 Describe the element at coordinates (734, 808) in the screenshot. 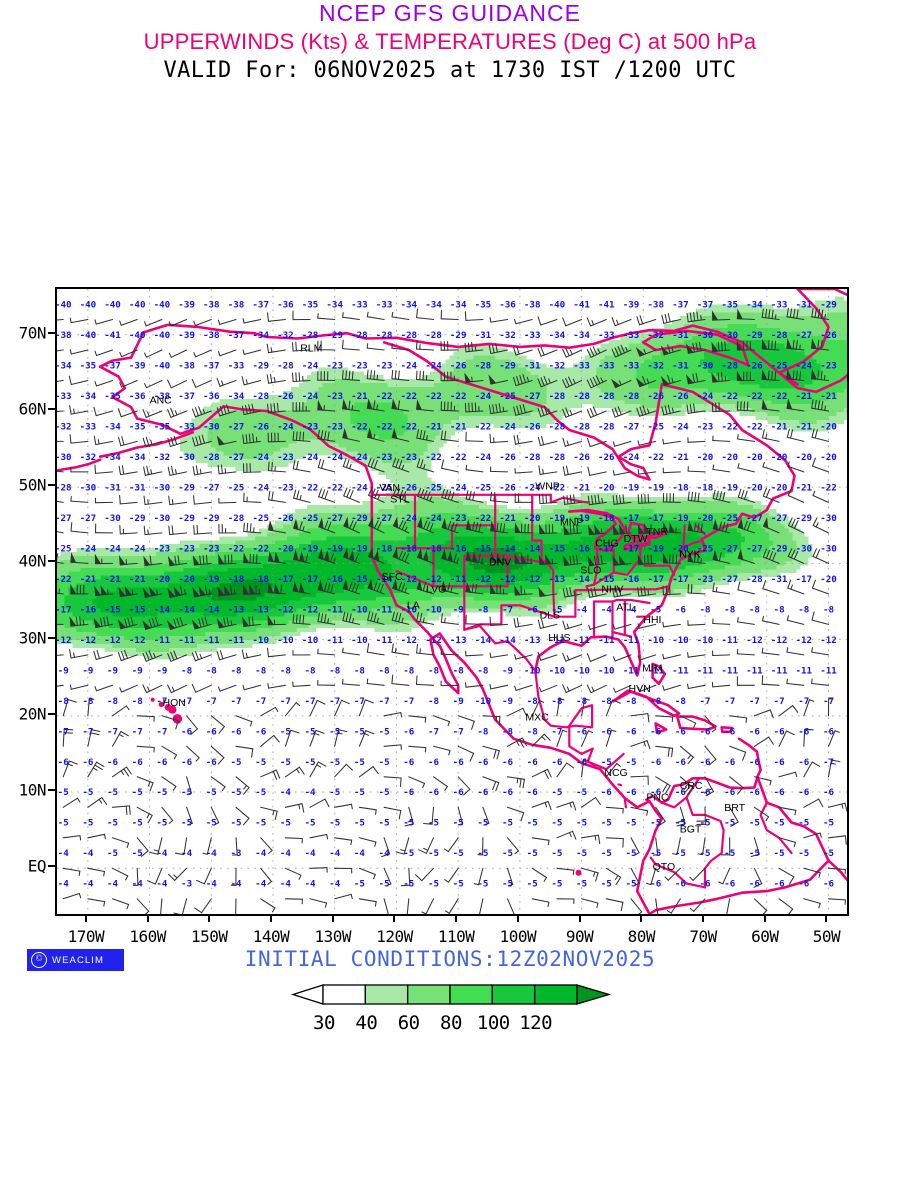

I see `city-label-brt: BRT` at that location.